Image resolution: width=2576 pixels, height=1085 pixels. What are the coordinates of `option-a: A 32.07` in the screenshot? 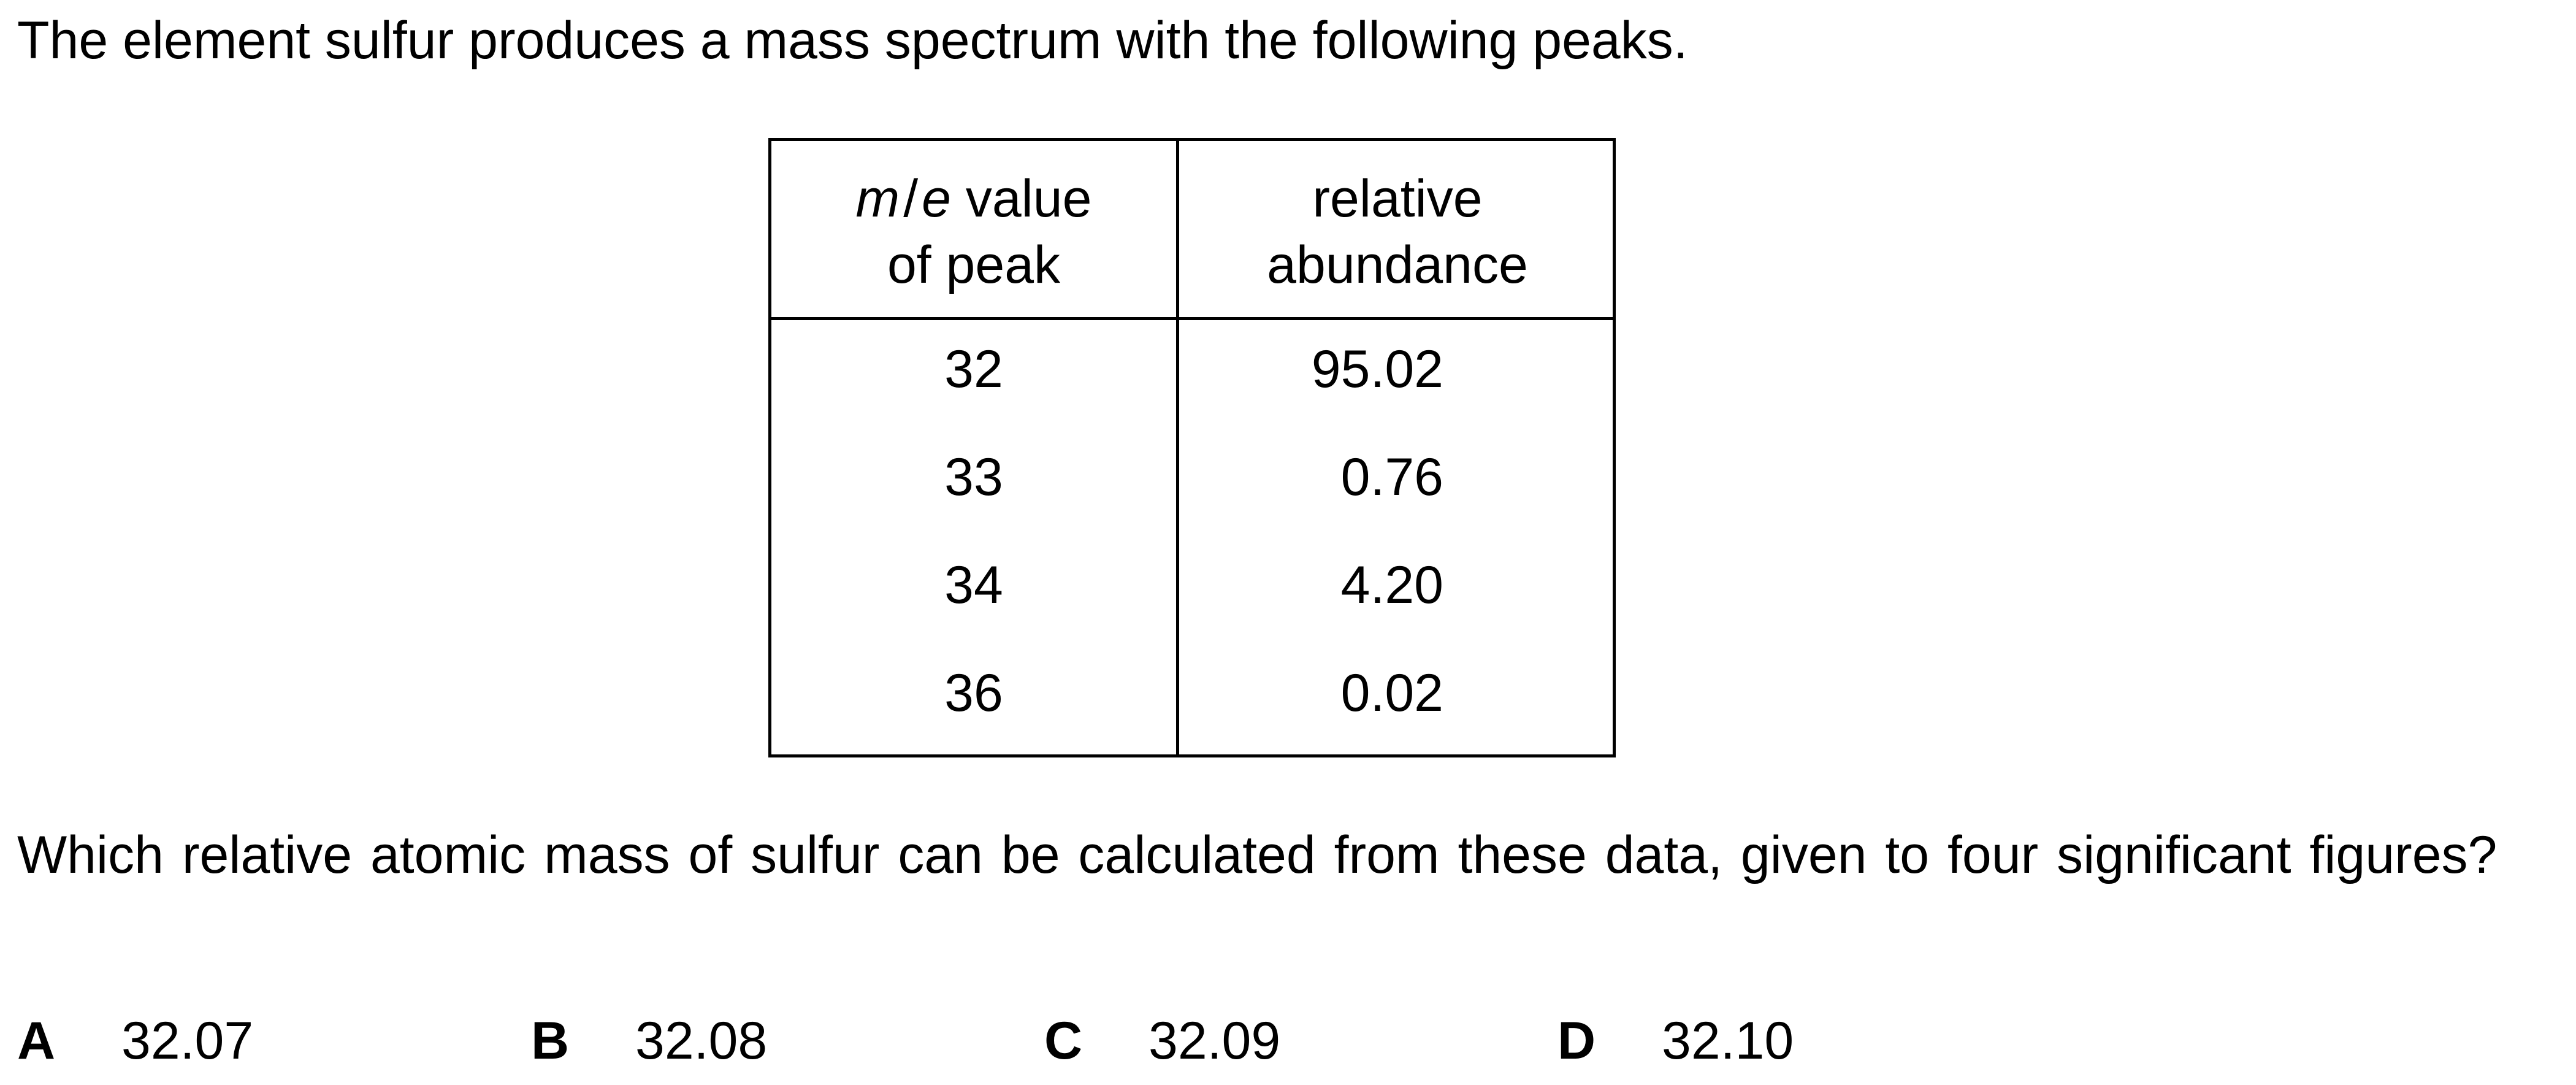 It's located at (135, 1041).